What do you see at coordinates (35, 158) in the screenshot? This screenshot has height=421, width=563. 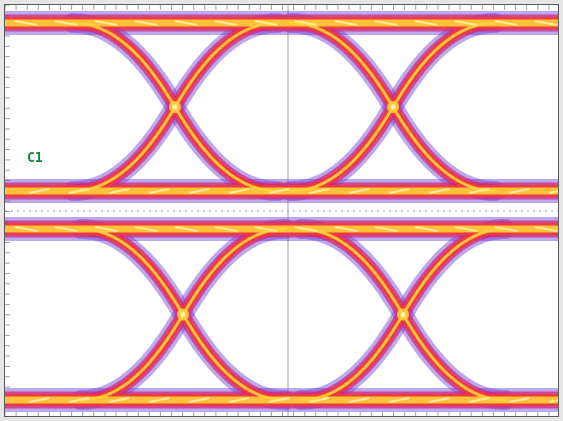 I see `channel-label: C1` at bounding box center [35, 158].